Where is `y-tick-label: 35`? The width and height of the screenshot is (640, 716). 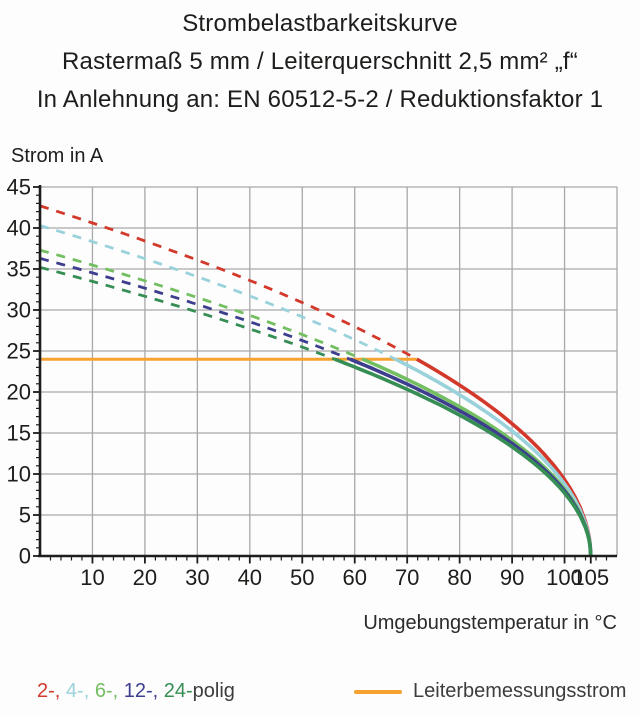 y-tick-label: 35 is located at coordinates (19, 269).